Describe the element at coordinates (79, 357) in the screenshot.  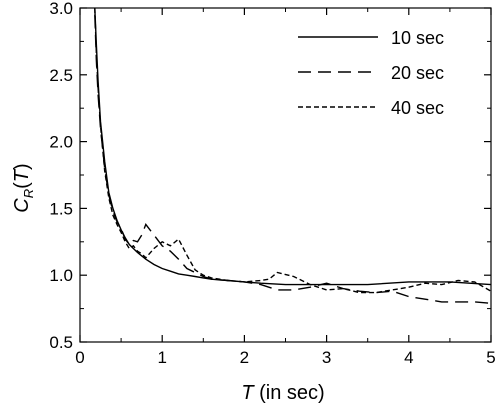
I see `x-tick-label: 0` at that location.